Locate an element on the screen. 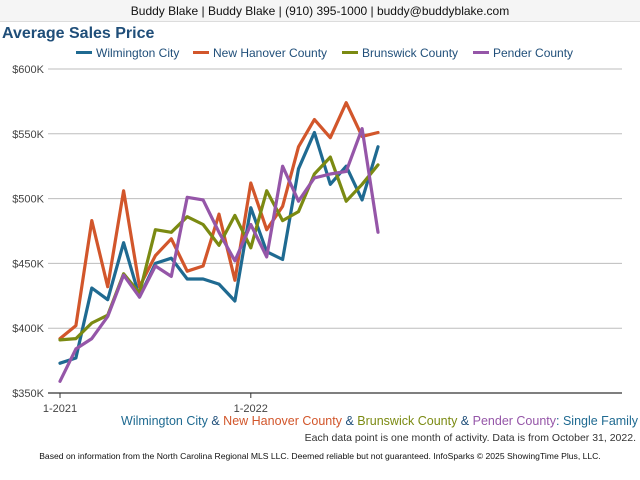 The height and width of the screenshot is (480, 640). y-tick-label: $350K is located at coordinates (28, 394).